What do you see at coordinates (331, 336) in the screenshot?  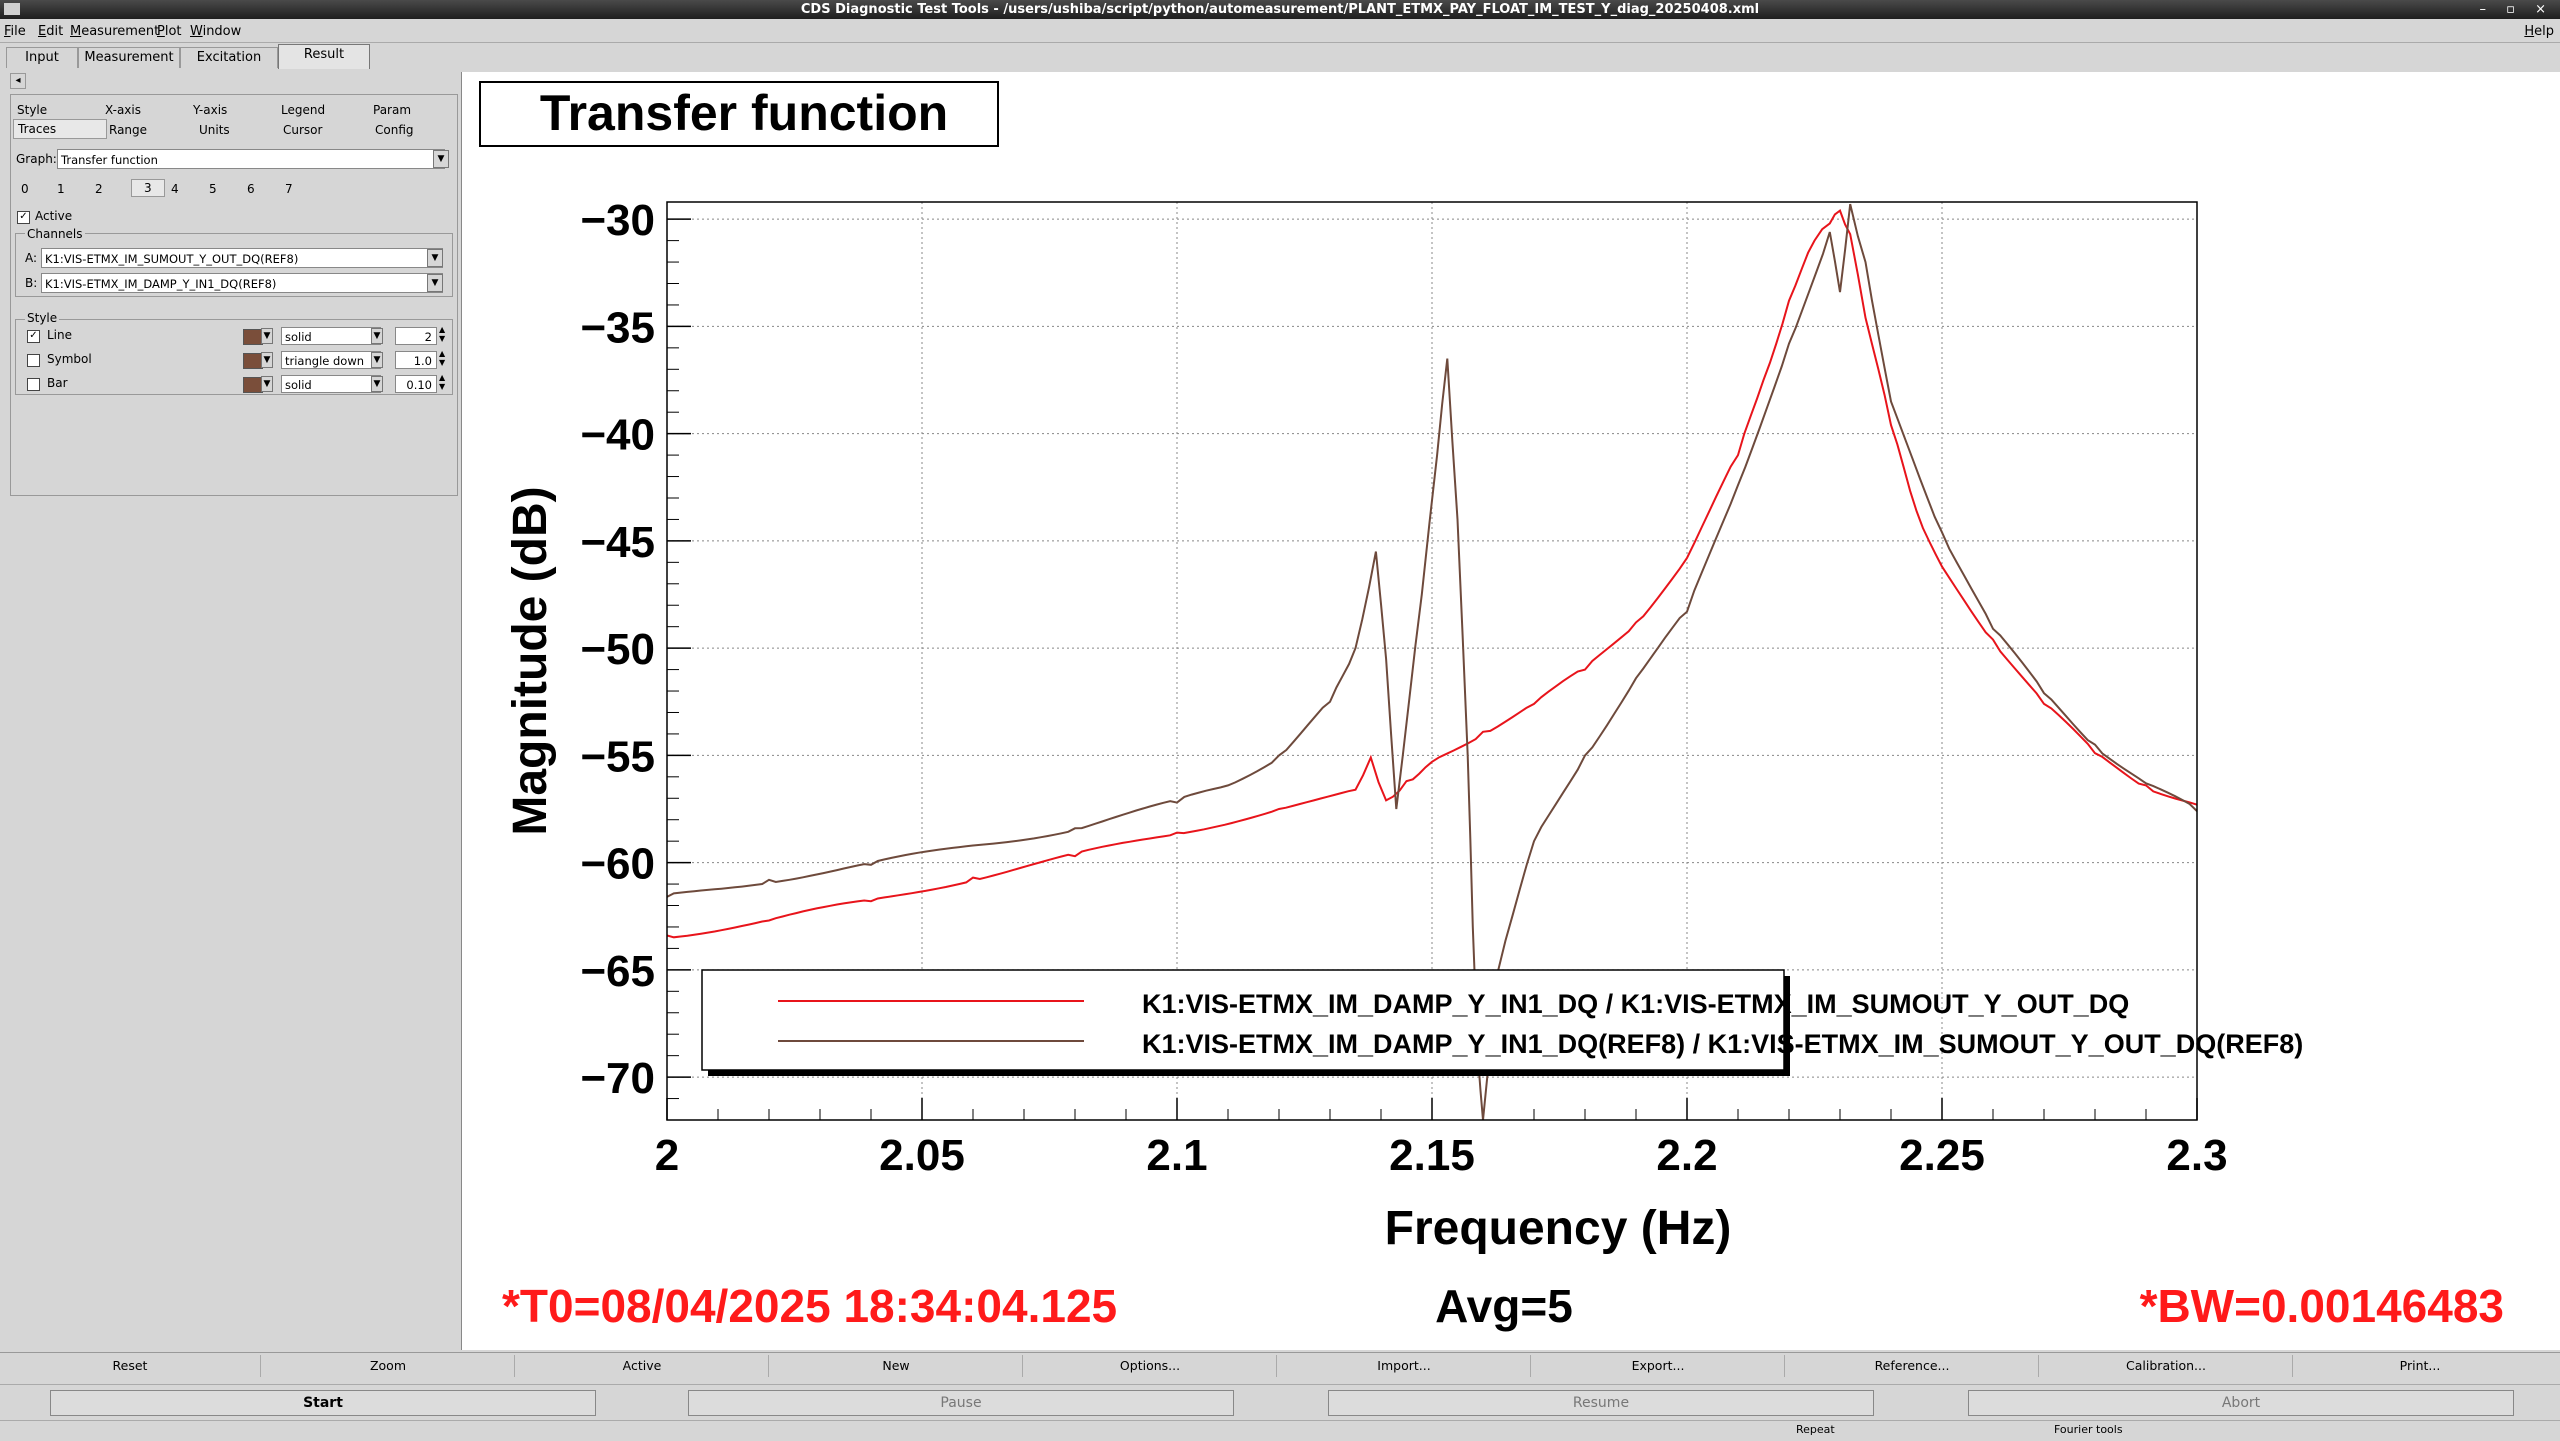 I see `line-style-select: solid` at bounding box center [331, 336].